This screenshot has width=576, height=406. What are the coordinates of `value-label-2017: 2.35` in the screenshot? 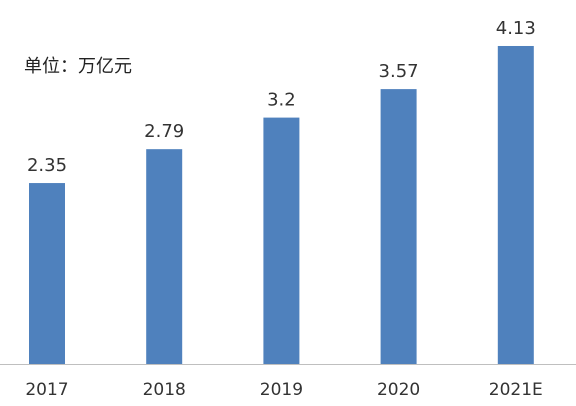 It's located at (47, 165).